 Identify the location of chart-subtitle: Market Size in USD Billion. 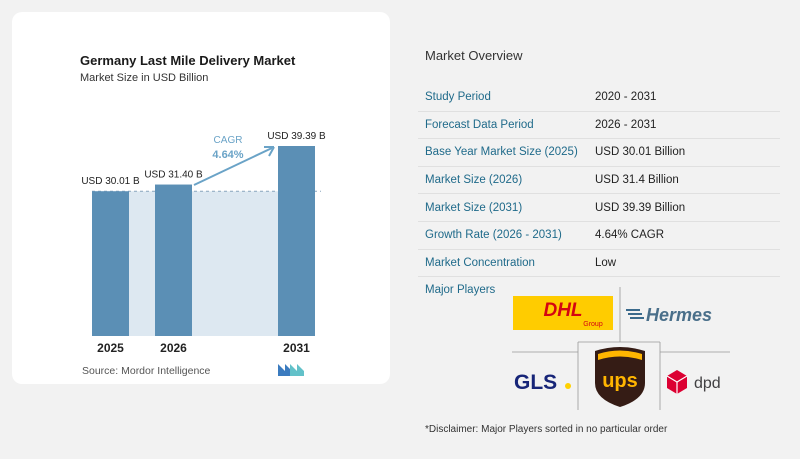
(144, 78).